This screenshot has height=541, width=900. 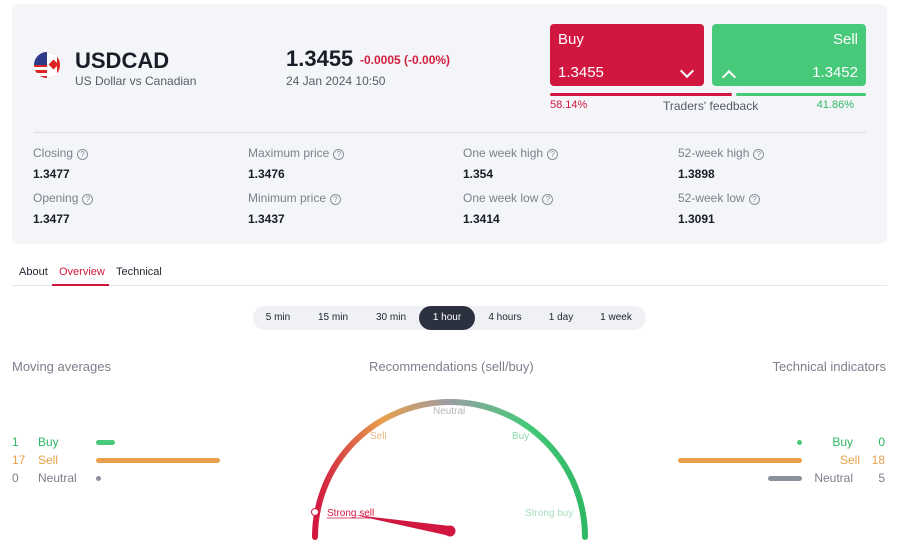 I want to click on stat-week-high-value: 1.354, so click(x=478, y=174).